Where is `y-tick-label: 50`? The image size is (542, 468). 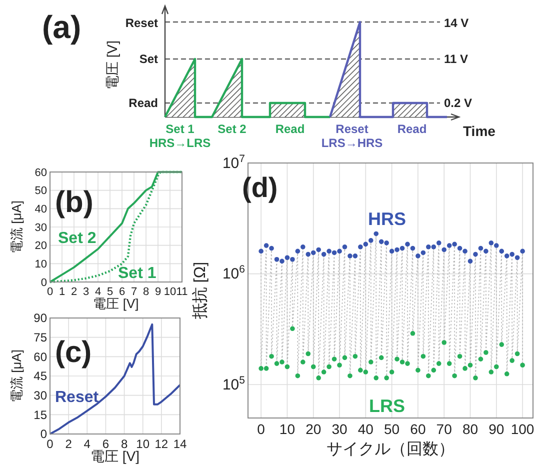 y-tick-label: 50 is located at coordinates (40, 191).